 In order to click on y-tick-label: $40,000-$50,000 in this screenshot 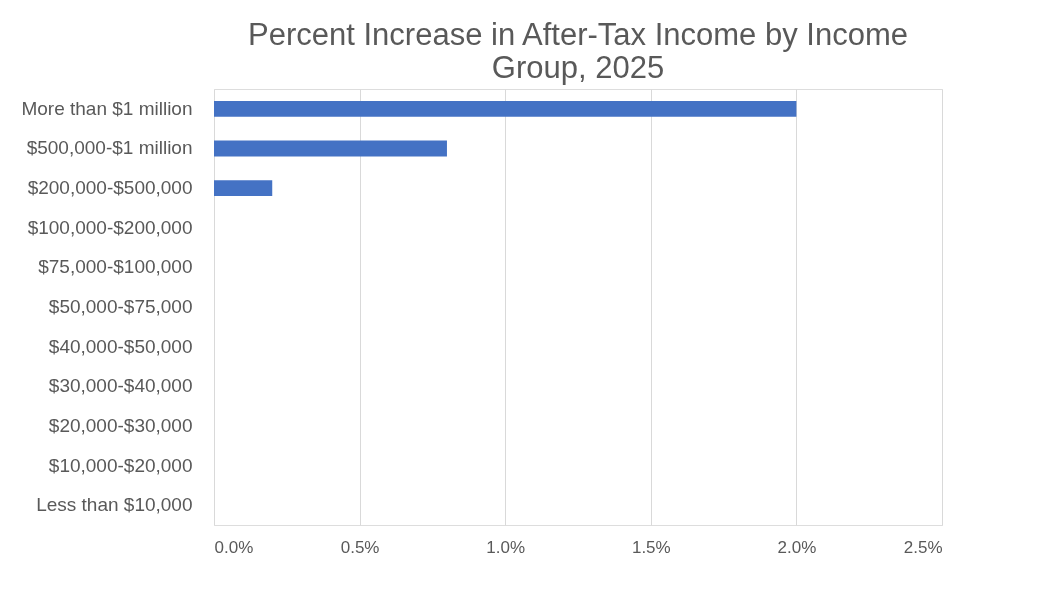, I will do `click(120, 346)`.